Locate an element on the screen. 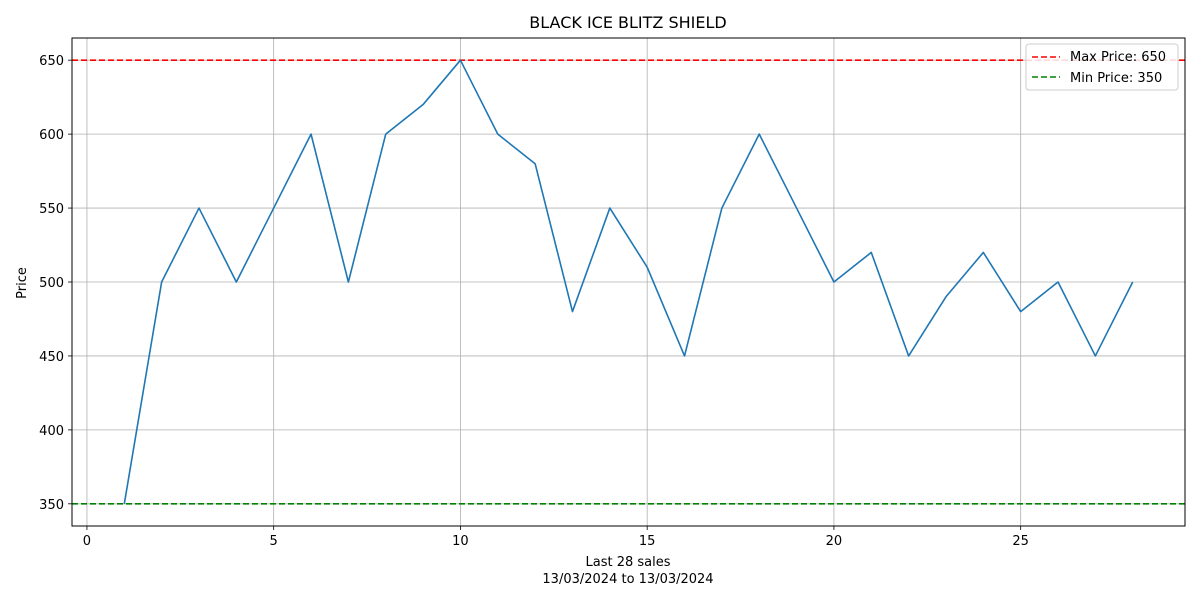  legend: Max Price: 650 Min Price: 350 is located at coordinates (1102, 67).